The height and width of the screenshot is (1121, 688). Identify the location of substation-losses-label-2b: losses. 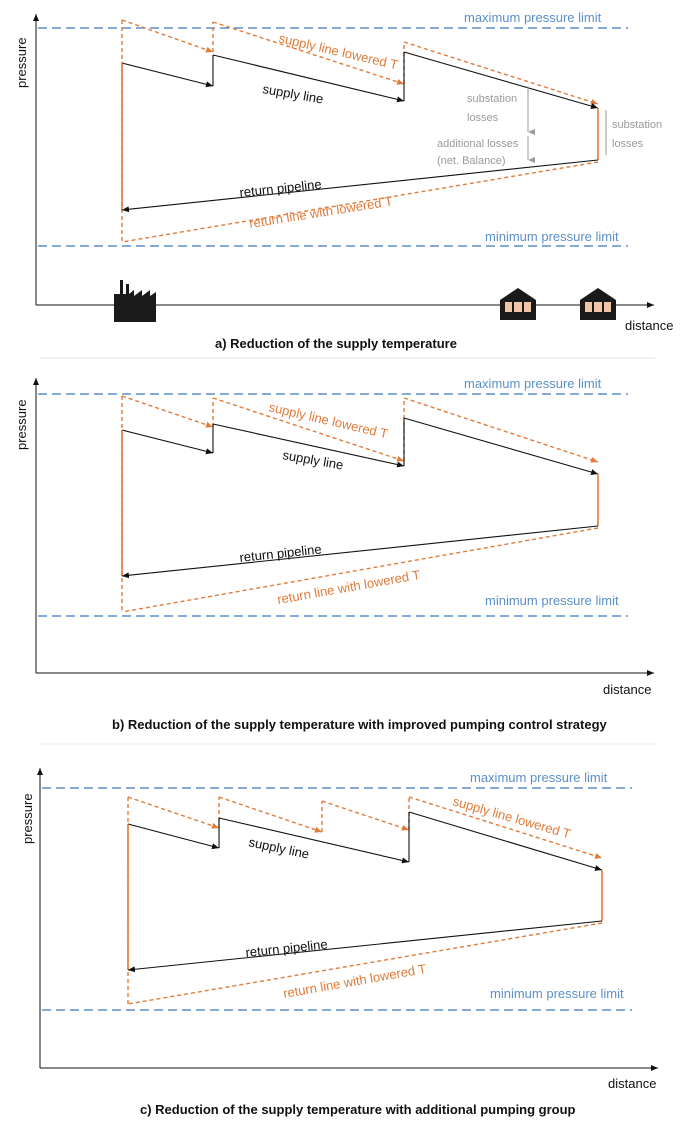
(628, 144).